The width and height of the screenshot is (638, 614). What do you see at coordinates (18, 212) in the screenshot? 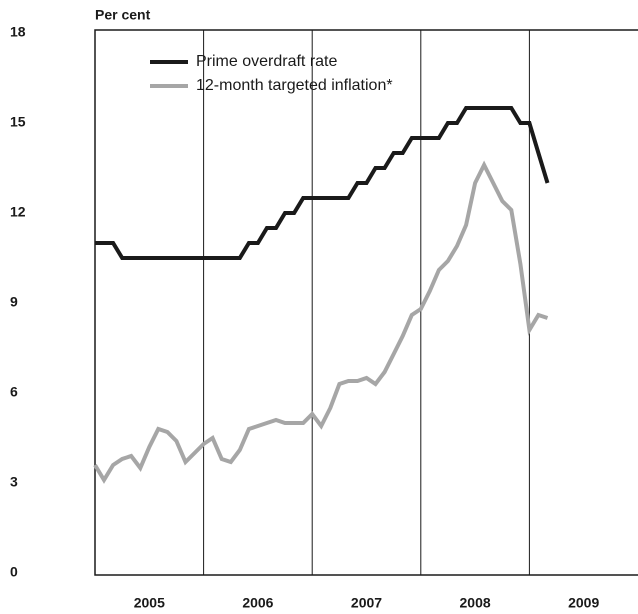
I see `y-tick-label: 12` at bounding box center [18, 212].